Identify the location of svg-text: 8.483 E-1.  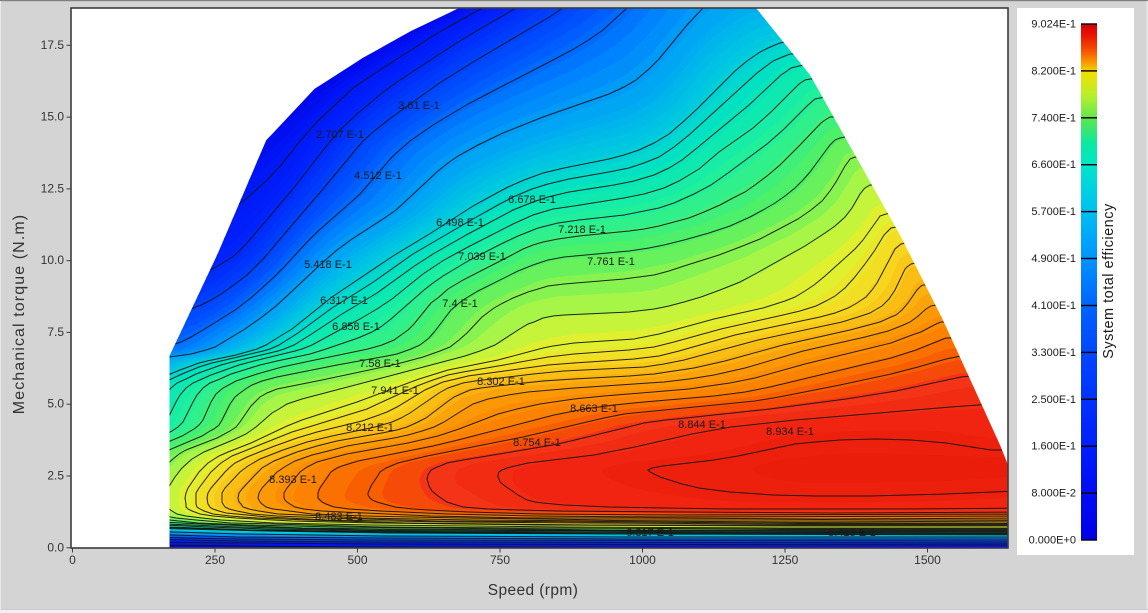
(339, 517).